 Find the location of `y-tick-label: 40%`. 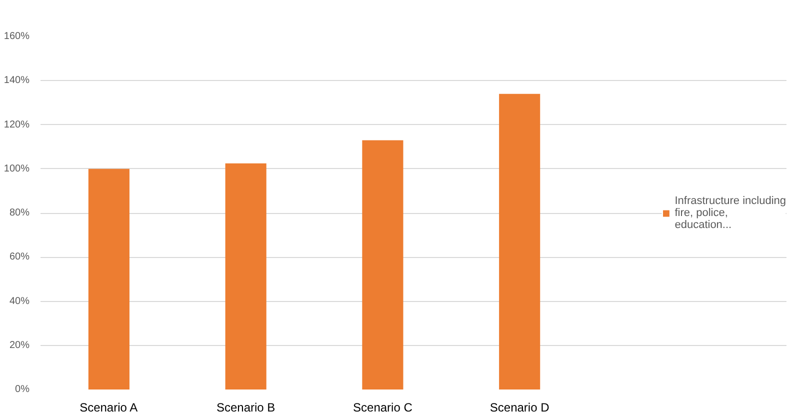

y-tick-label: 40% is located at coordinates (19, 301).